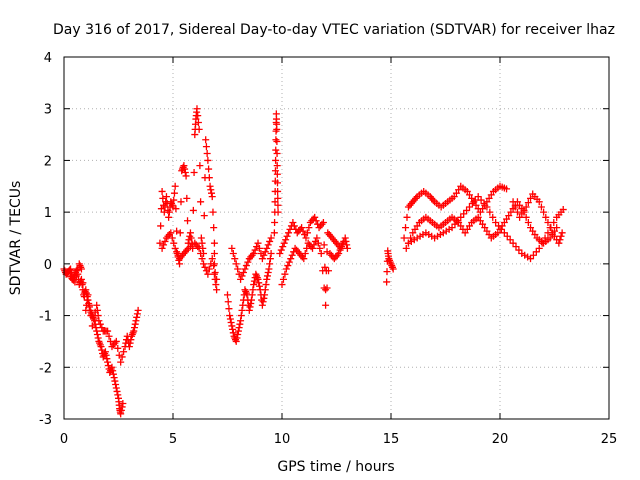 The image size is (640, 480). What do you see at coordinates (48, 213) in the screenshot?
I see `y-tick-label: 1` at bounding box center [48, 213].